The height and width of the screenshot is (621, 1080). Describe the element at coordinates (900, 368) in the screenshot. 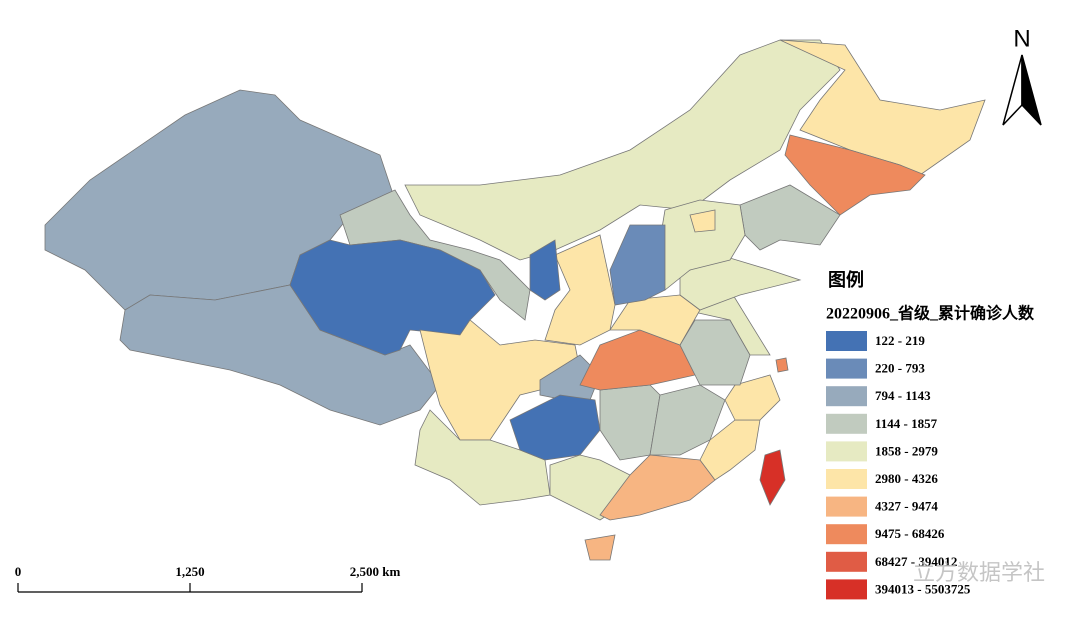

I see `legend-label: 220 - 793` at that location.